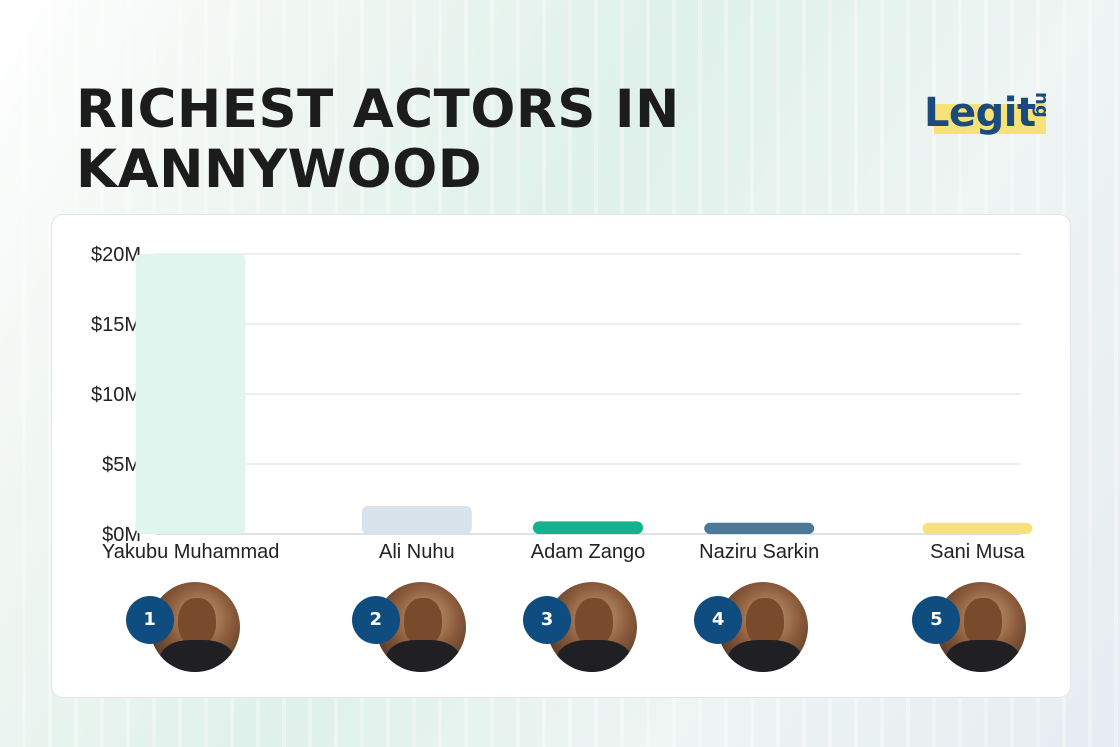 The image size is (1120, 747). I want to click on y-tick-label: $0M, so click(121, 535).